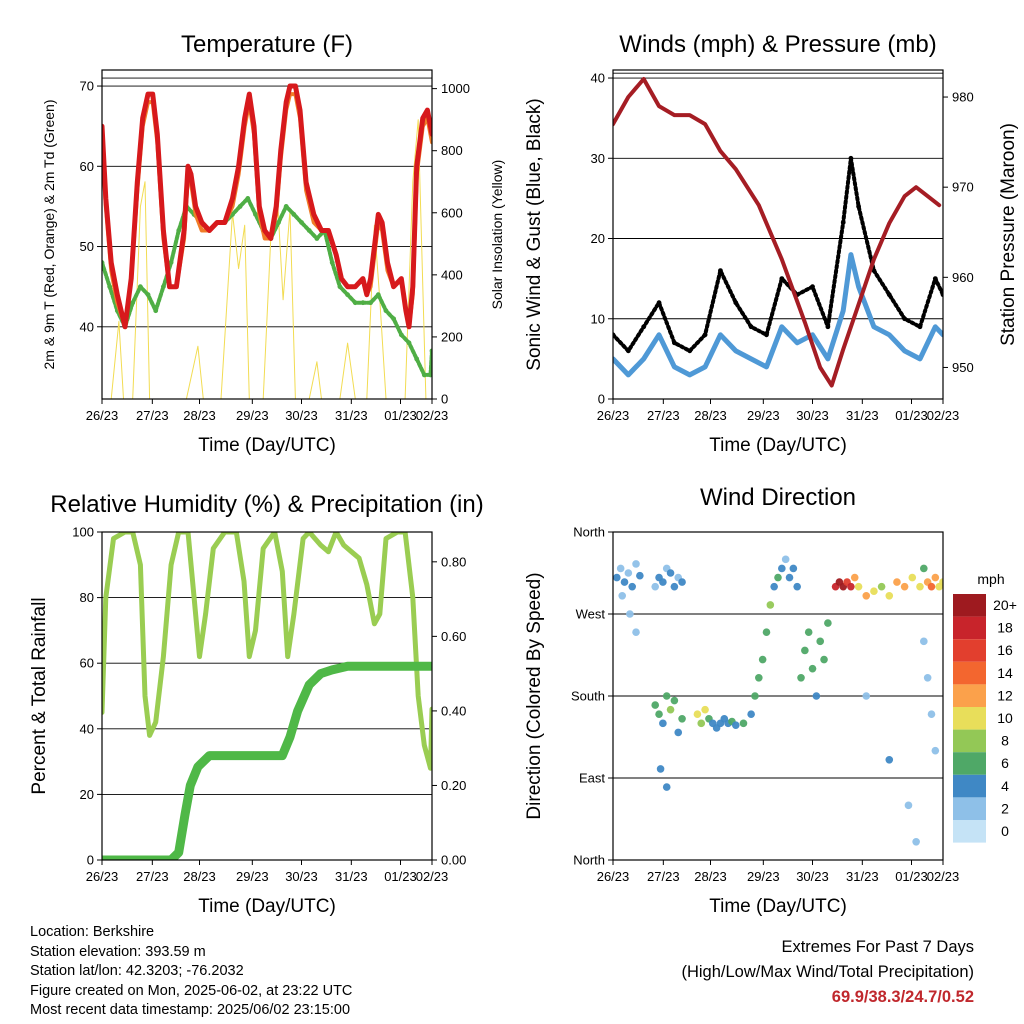 This screenshot has height=1024, width=1024. Describe the element at coordinates (862, 415) in the screenshot. I see `winds-xtick-label: 31/23` at that location.